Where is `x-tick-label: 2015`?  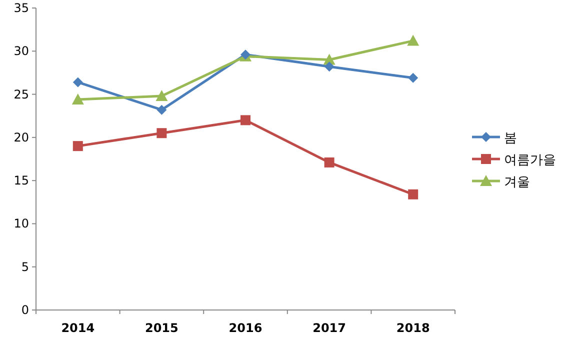 x-tick-label: 2015 is located at coordinates (161, 328).